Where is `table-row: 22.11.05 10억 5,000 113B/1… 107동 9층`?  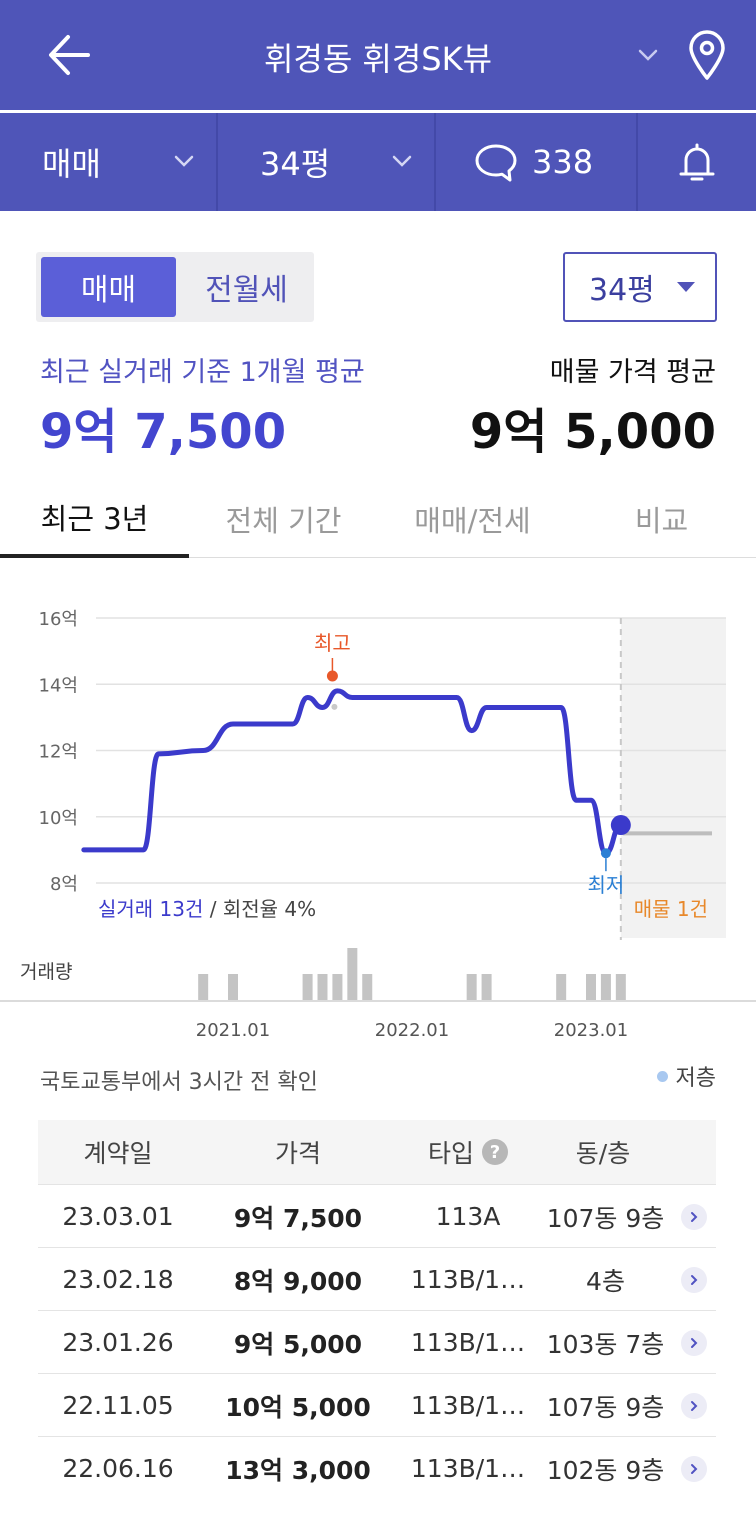 table-row: 22.11.05 10억 5,000 113B/1… 107동 9층 is located at coordinates (377, 1404).